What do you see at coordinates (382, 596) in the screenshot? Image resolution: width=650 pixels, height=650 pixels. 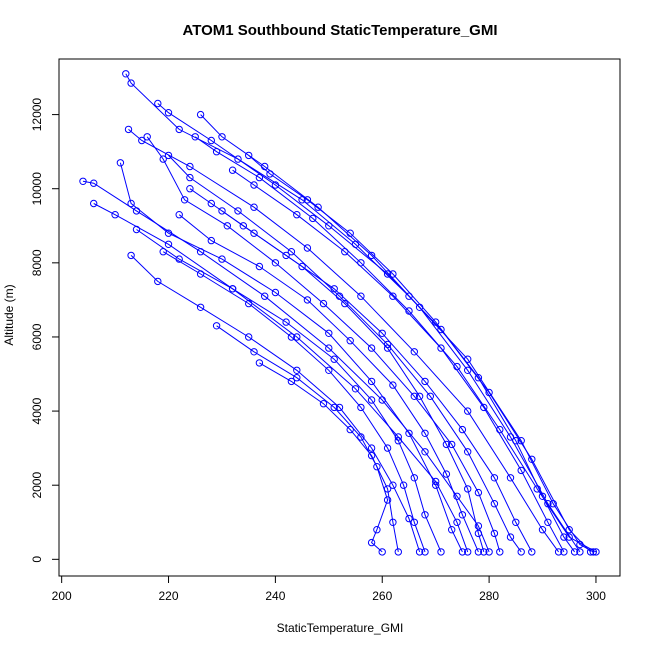 I see `x-tick-label: 260` at bounding box center [382, 596].